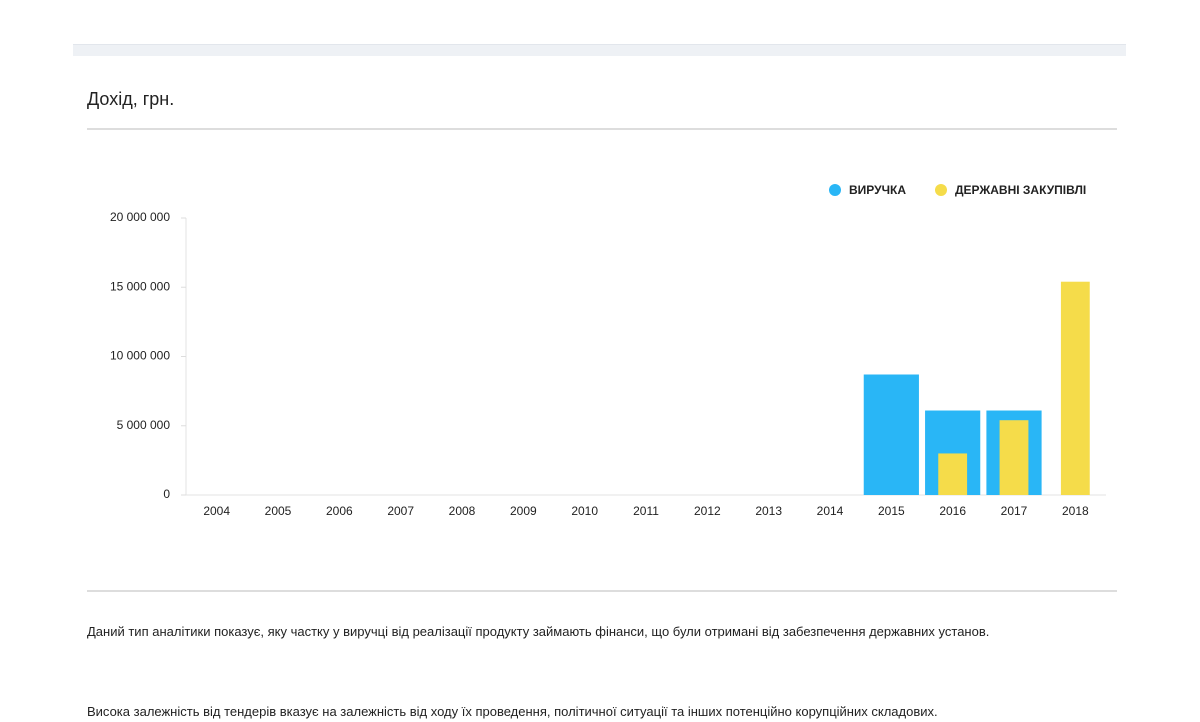 The width and height of the screenshot is (1200, 722). What do you see at coordinates (339, 511) in the screenshot?
I see `x-tick-label: 2006` at bounding box center [339, 511].